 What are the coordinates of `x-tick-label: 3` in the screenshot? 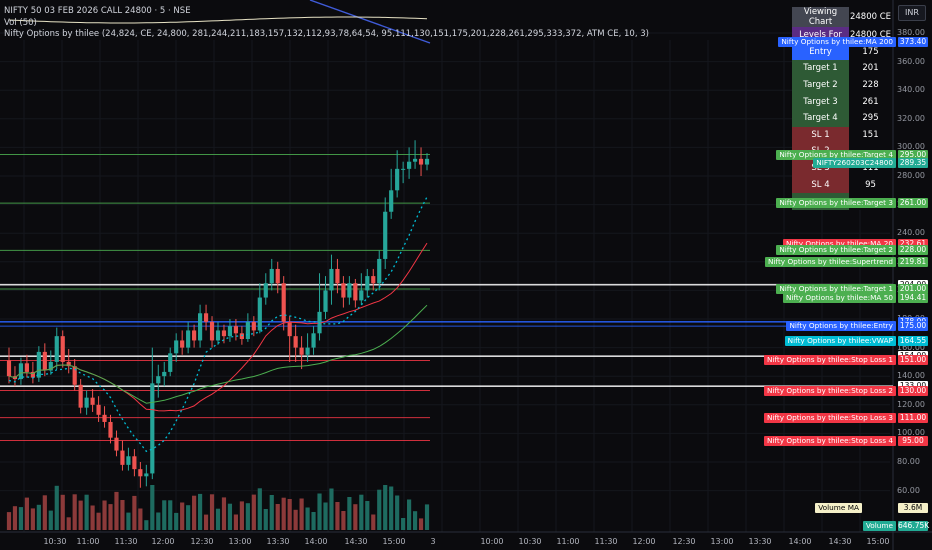 It's located at (433, 541).